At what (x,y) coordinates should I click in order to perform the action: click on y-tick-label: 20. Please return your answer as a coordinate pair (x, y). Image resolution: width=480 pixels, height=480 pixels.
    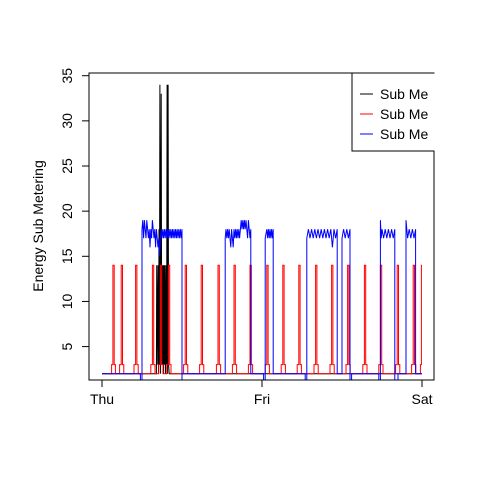
    Looking at the image, I should click on (67, 211).